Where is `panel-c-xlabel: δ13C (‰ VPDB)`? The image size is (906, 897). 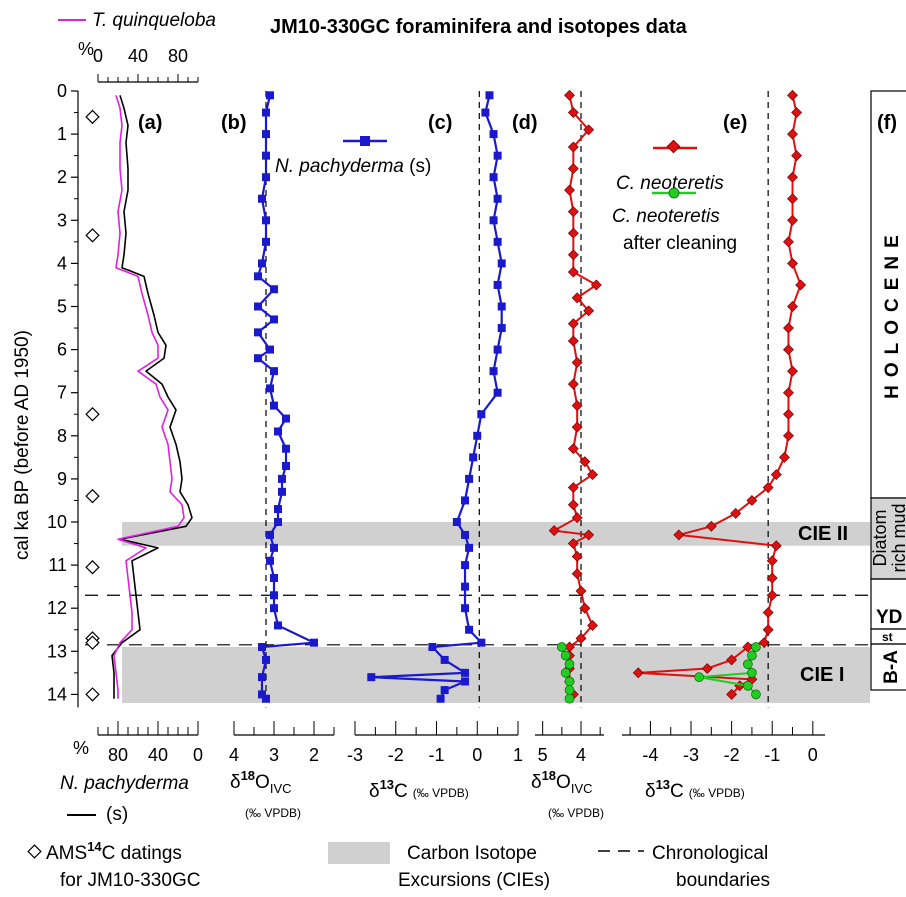 panel-c-xlabel: δ13C (‰ VPDB) is located at coordinates (419, 789).